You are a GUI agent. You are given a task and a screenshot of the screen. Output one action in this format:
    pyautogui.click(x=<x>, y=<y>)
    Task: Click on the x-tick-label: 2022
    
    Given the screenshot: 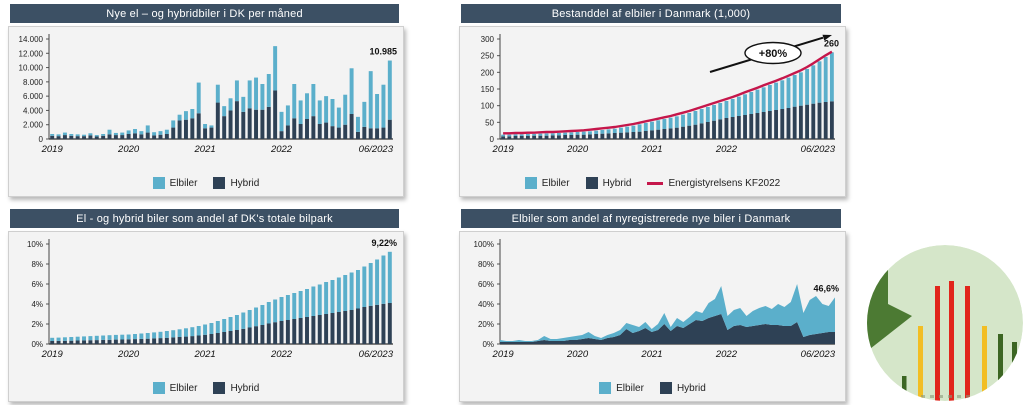 What is the action you would take?
    pyautogui.click(x=726, y=149)
    